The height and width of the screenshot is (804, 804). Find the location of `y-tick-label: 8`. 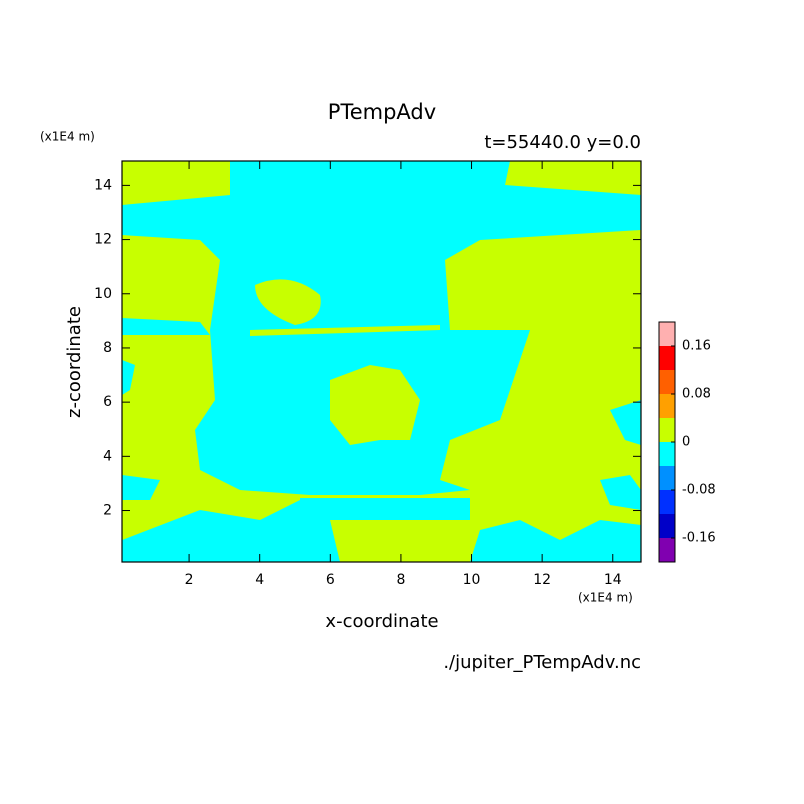

y-tick-label: 8 is located at coordinates (107, 348).